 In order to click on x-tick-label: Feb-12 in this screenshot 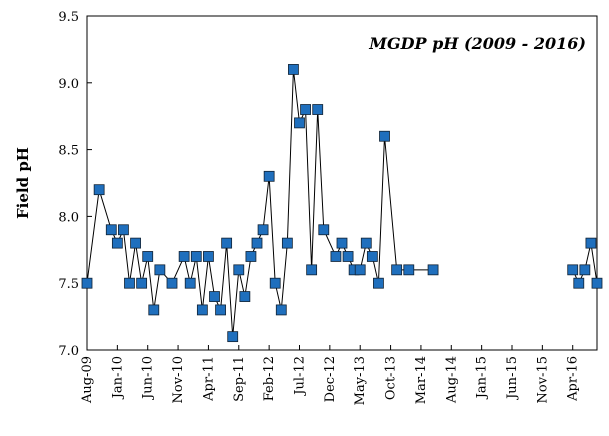, I will do `click(269, 378)`.